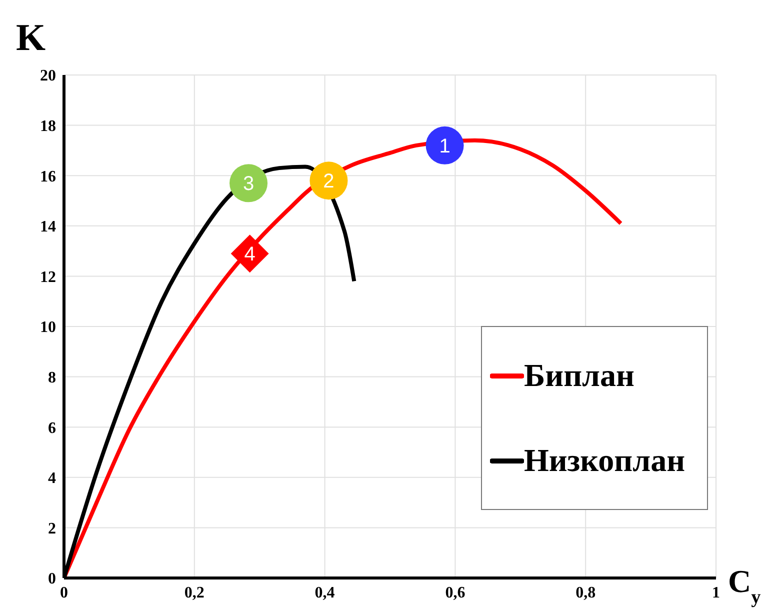 This screenshot has width=768, height=612. I want to click on x-axis-title: C$_{y}$, so click(745, 585).